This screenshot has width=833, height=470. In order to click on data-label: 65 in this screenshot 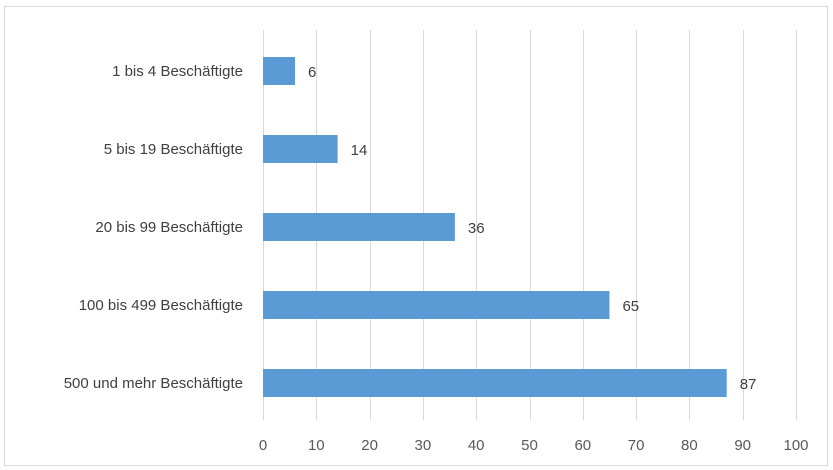, I will do `click(630, 306)`.